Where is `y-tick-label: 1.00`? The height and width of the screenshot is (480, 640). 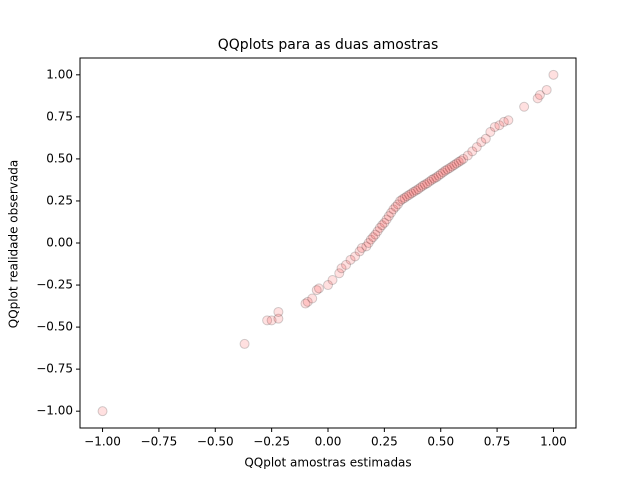
y-tick-label: 1.00 is located at coordinates (59, 74).